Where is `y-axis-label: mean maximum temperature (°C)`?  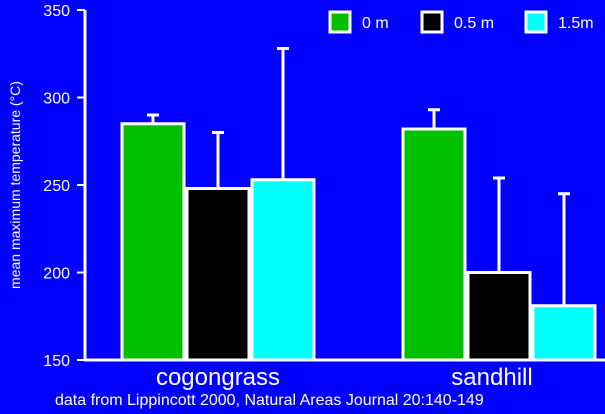
y-axis-label: mean maximum temperature (°C) is located at coordinates (15, 185).